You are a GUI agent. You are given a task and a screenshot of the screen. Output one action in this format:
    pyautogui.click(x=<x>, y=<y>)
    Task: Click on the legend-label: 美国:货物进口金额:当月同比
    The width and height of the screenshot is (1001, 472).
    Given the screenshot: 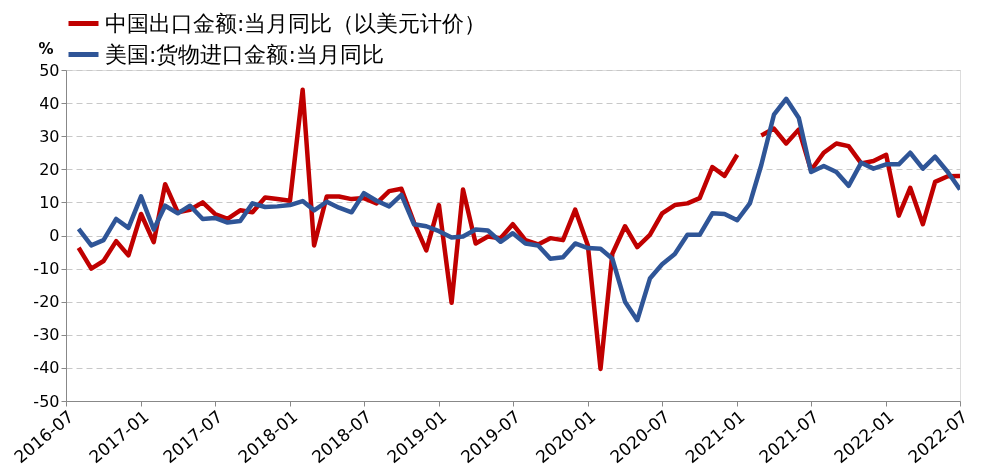 What is the action you would take?
    pyautogui.click(x=244, y=54)
    